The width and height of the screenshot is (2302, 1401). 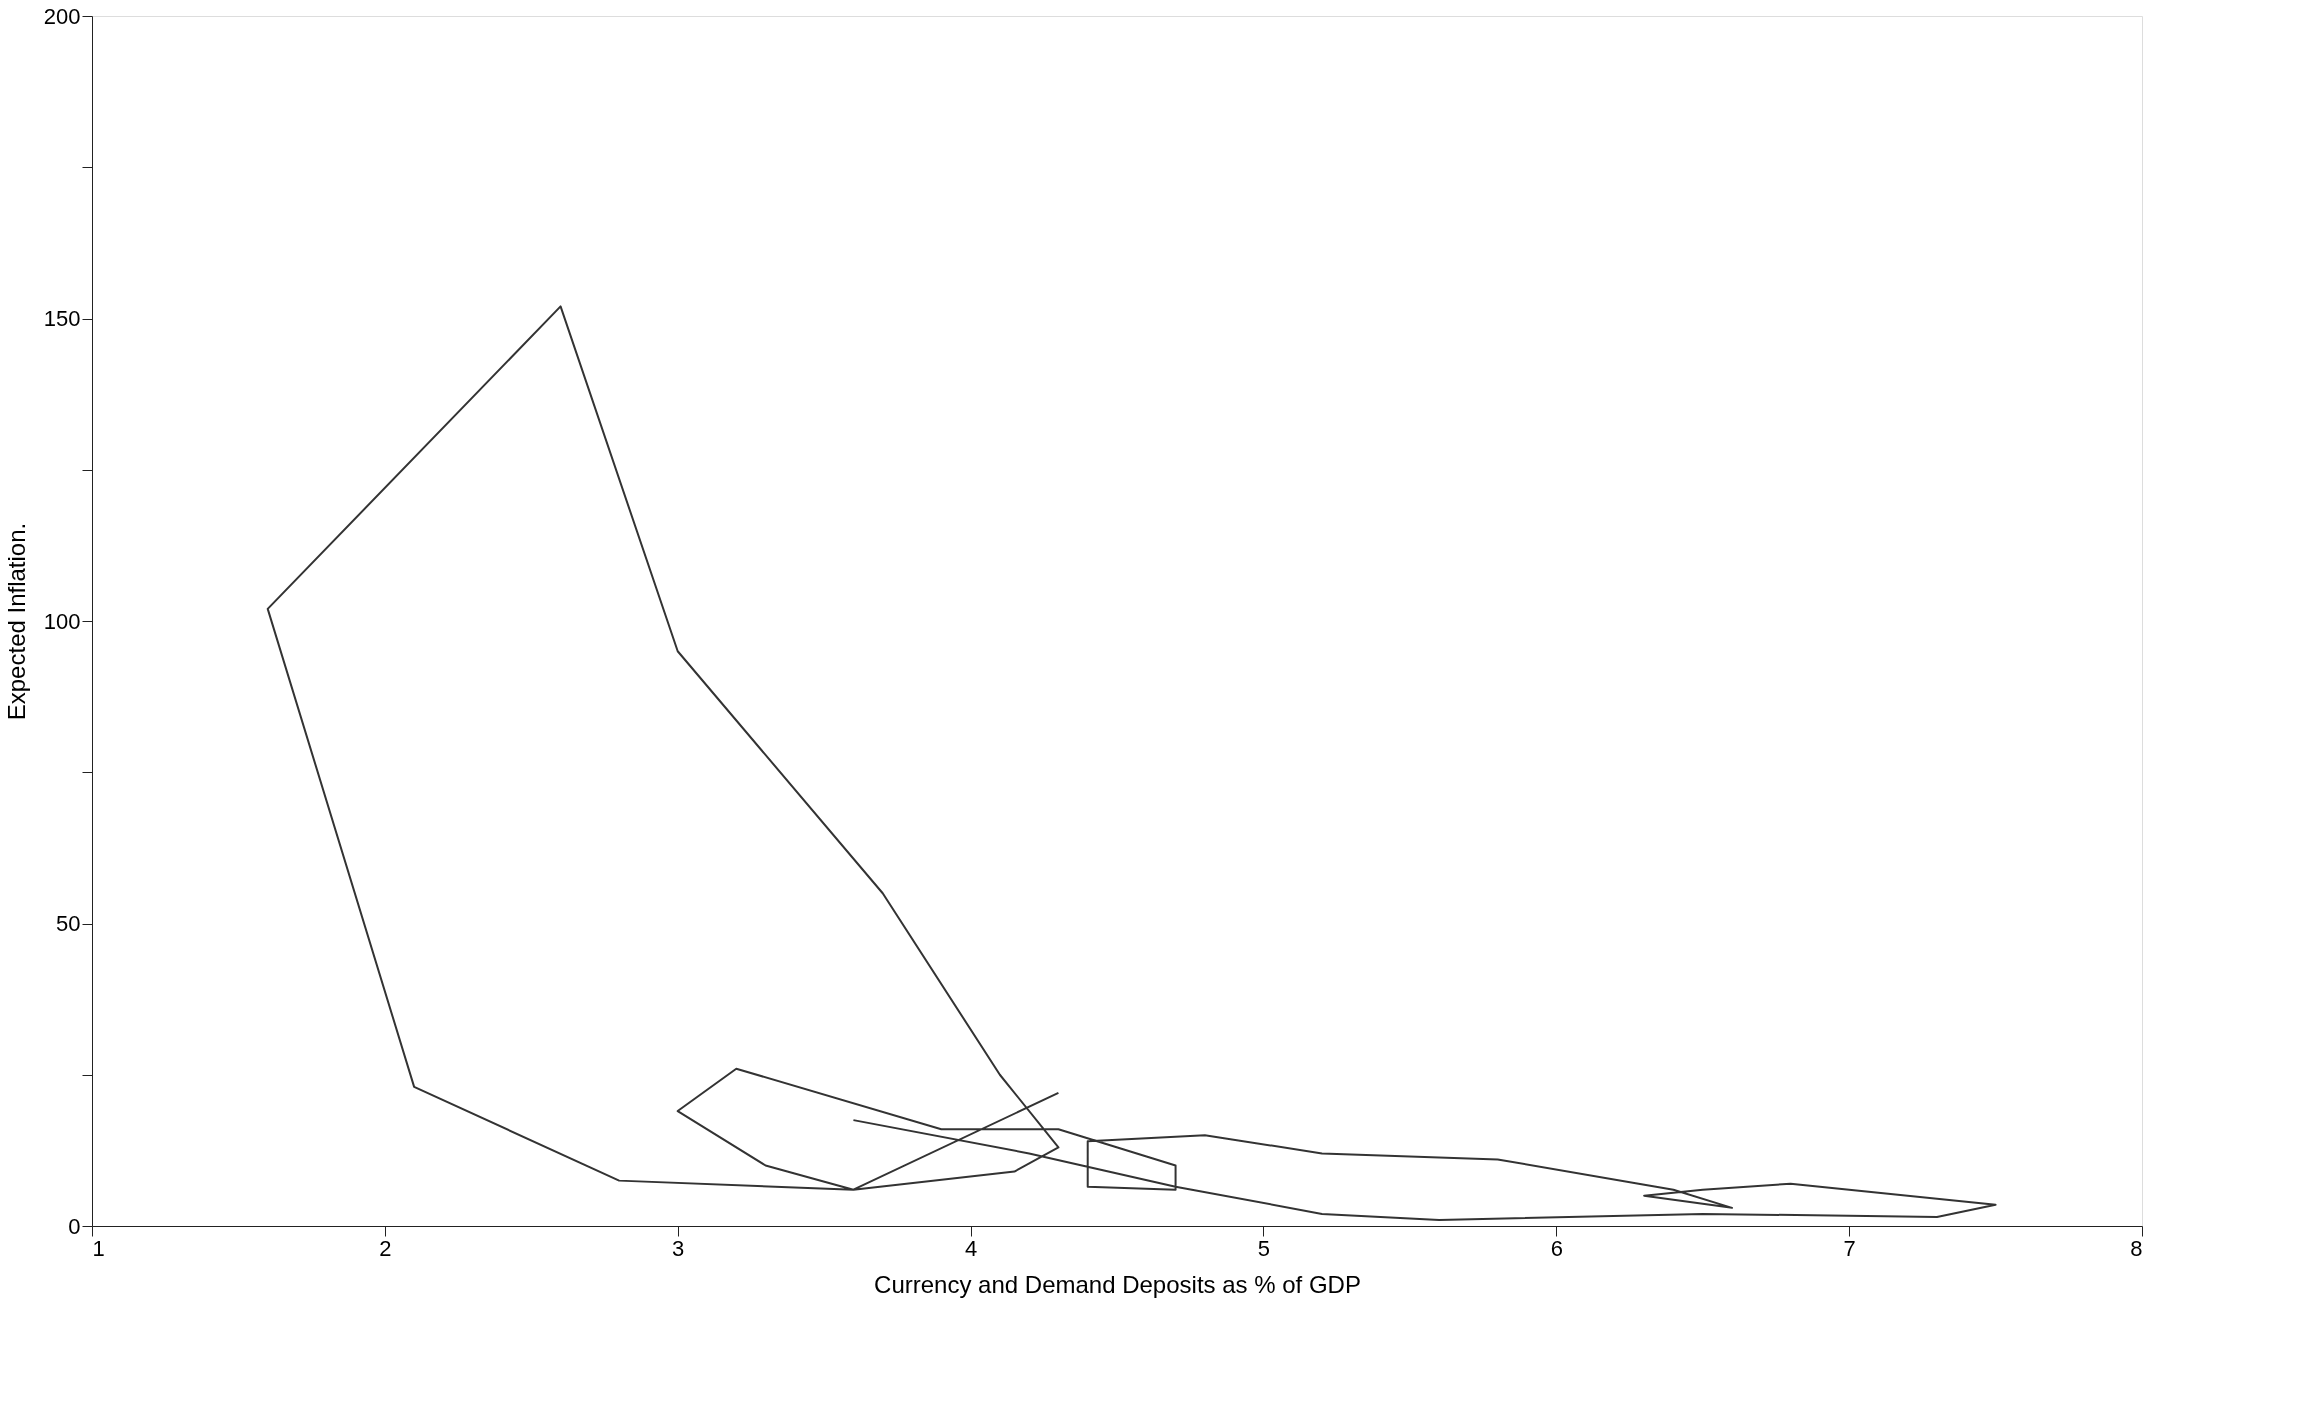 I want to click on y-tick-label: 200, so click(x=62, y=16).